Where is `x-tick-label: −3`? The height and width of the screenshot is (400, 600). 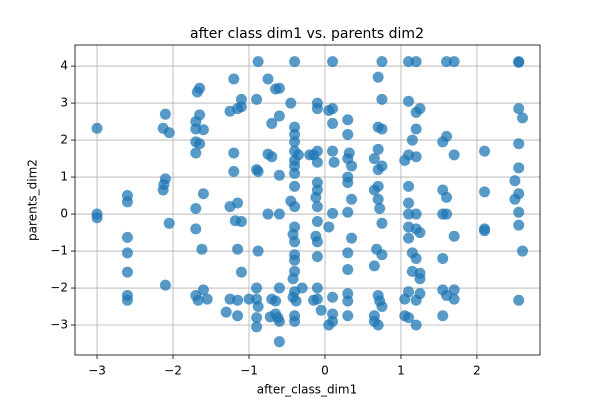 x-tick-label: −3 is located at coordinates (97, 371).